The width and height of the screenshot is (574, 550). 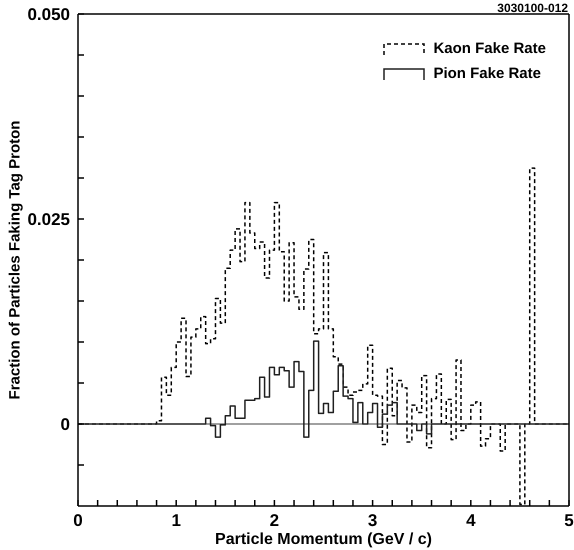 What do you see at coordinates (65, 424) in the screenshot?
I see `y-tick-label: 0` at bounding box center [65, 424].